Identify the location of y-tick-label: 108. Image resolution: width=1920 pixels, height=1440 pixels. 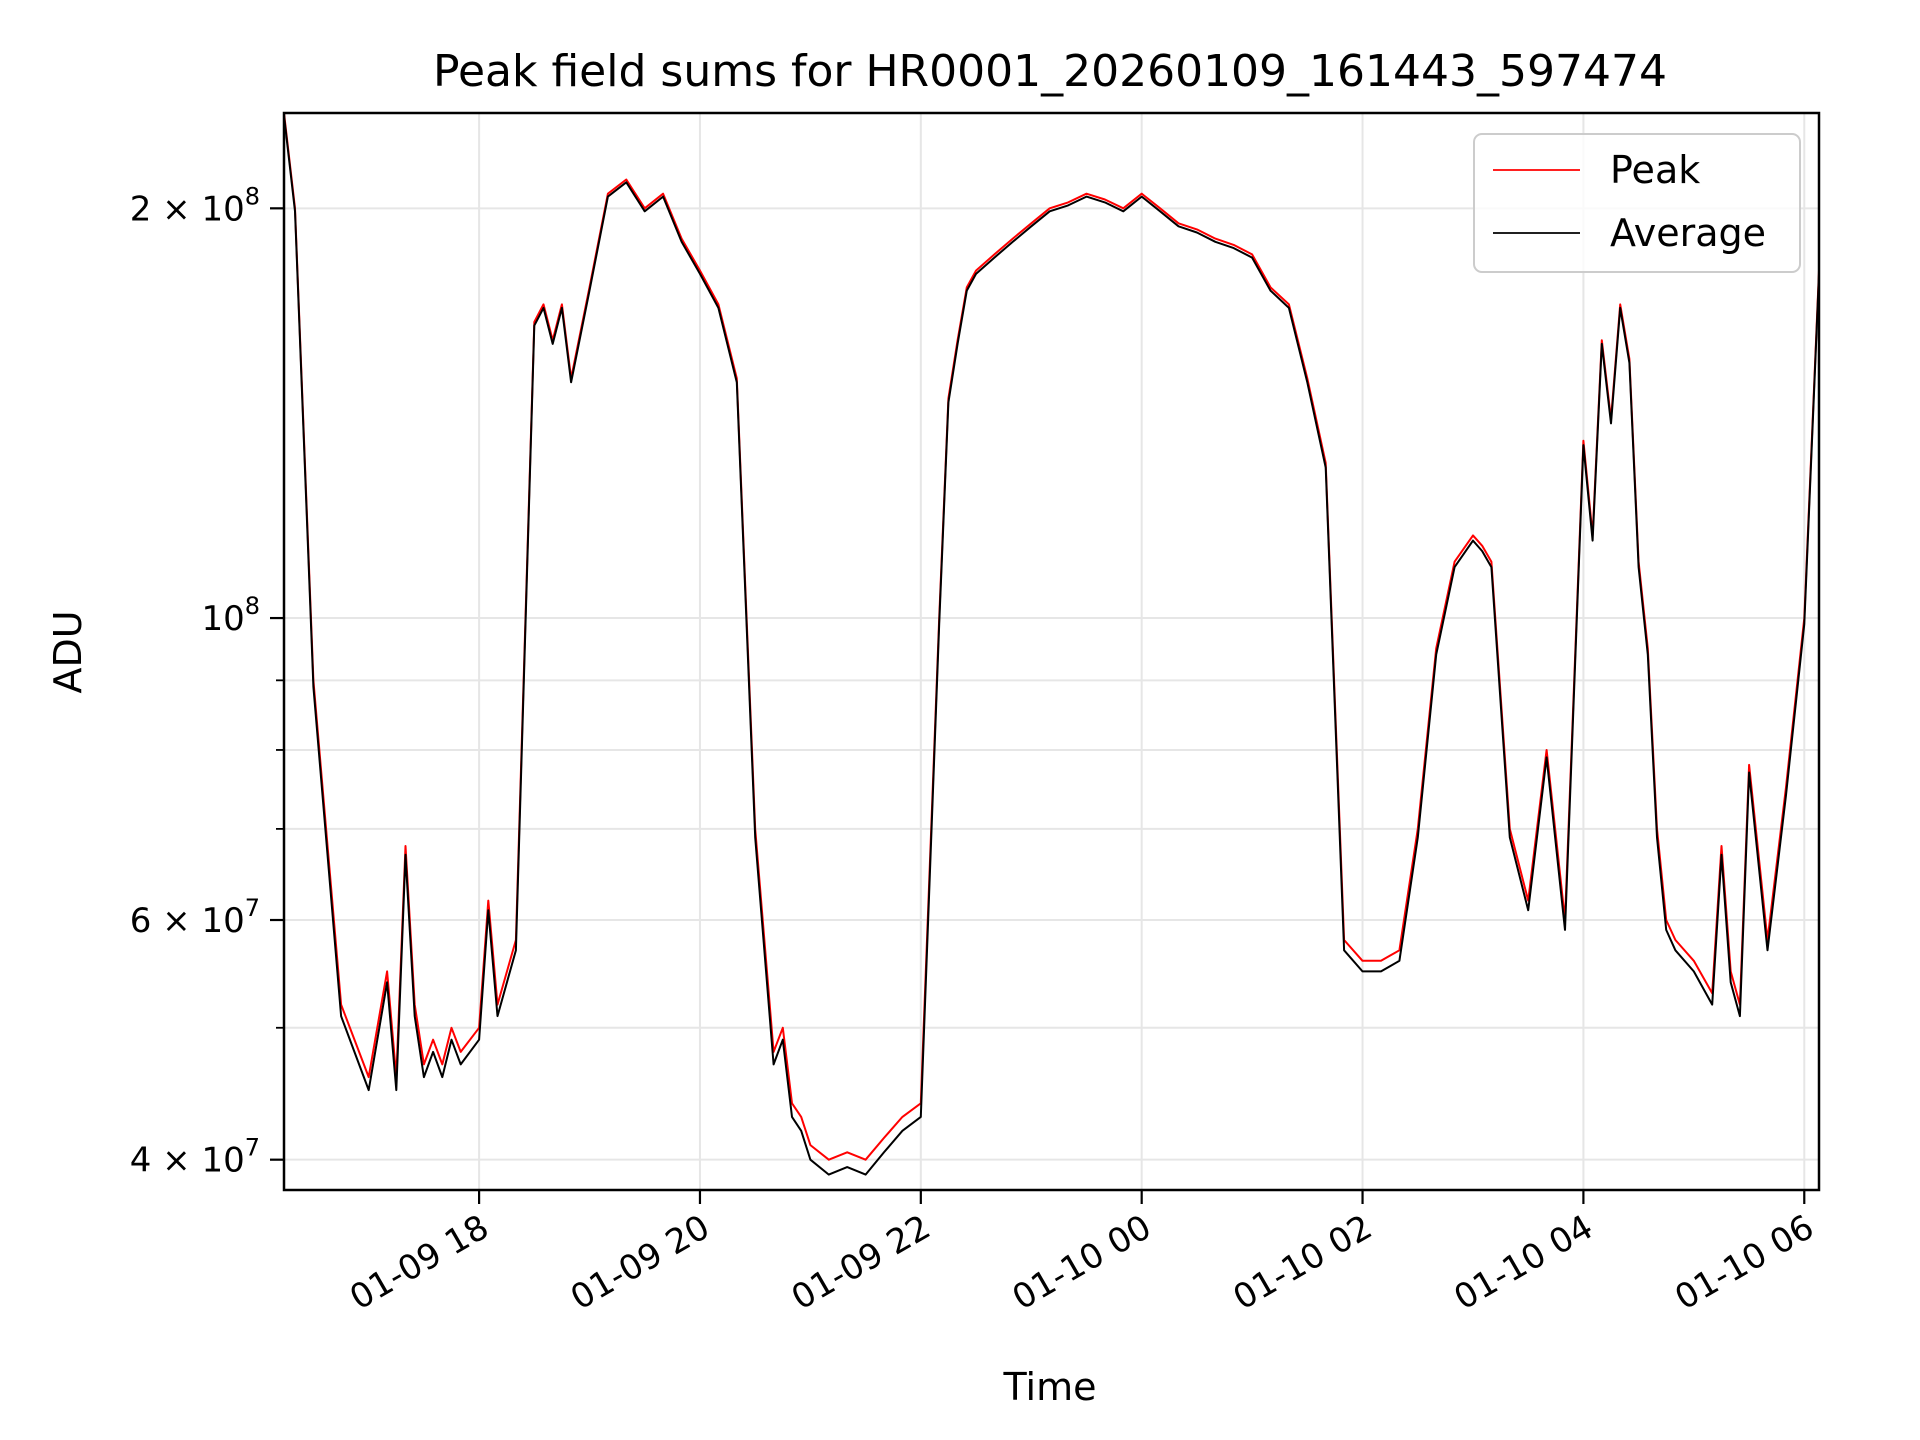
(230, 615).